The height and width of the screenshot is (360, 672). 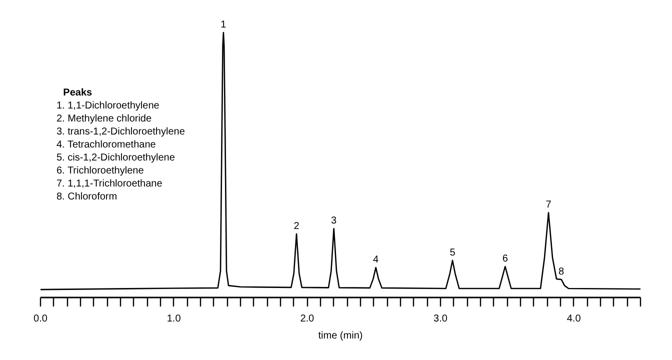 I want to click on annotation: 3, so click(x=334, y=221).